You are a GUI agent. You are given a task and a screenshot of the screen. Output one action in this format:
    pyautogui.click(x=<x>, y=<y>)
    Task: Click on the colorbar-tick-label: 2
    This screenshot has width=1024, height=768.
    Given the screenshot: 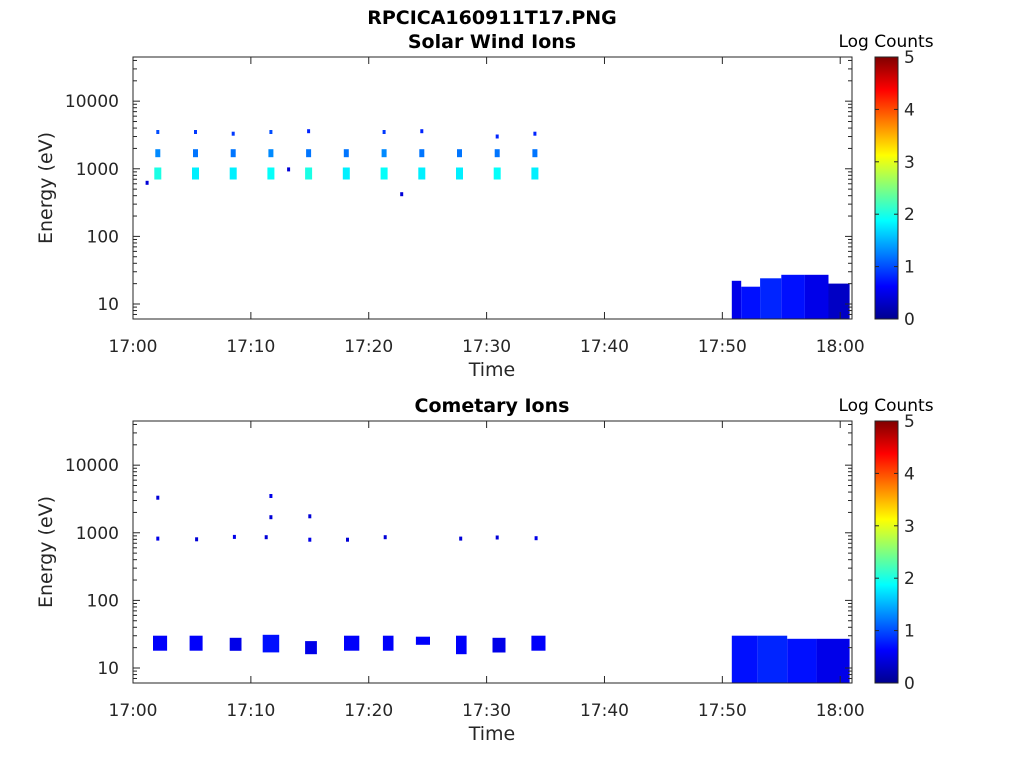 What is the action you would take?
    pyautogui.click(x=909, y=215)
    